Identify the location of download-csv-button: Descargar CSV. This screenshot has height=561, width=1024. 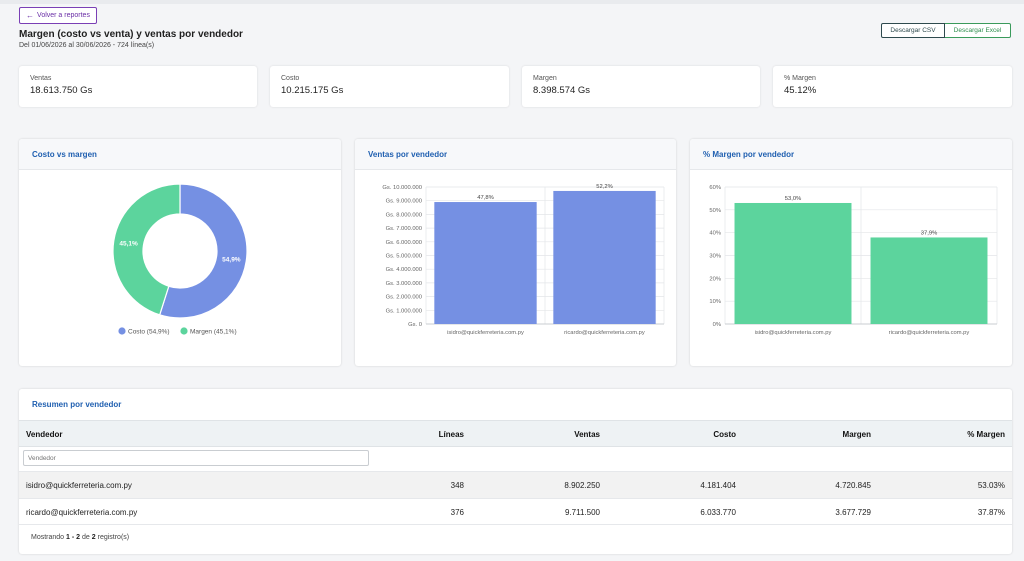
(913, 30).